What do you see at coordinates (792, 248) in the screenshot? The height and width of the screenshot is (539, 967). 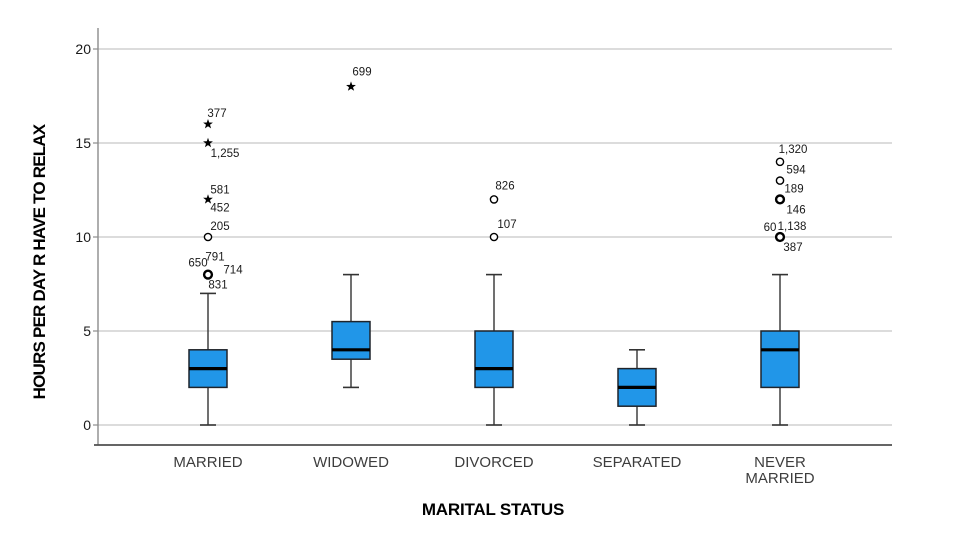 I see `outlier-case-label: 387` at bounding box center [792, 248].